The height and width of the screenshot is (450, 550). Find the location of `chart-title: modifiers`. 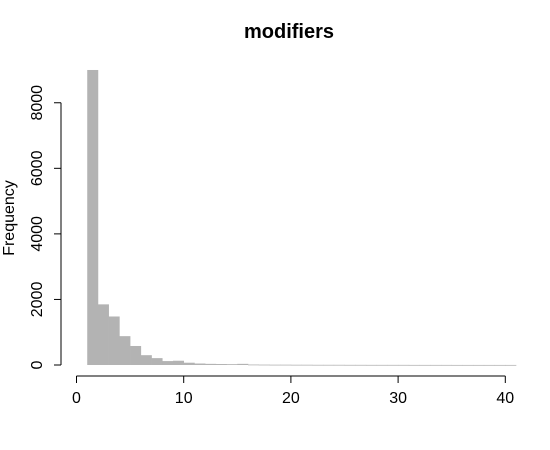

chart-title: modifiers is located at coordinates (289, 32).